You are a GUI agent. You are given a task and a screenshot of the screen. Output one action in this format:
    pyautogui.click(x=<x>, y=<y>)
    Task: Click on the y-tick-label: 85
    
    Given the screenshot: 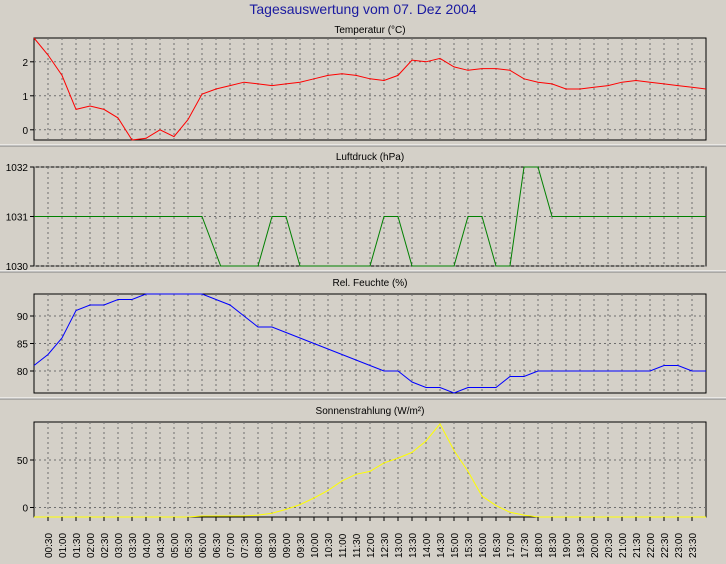 What is the action you would take?
    pyautogui.click(x=23, y=345)
    